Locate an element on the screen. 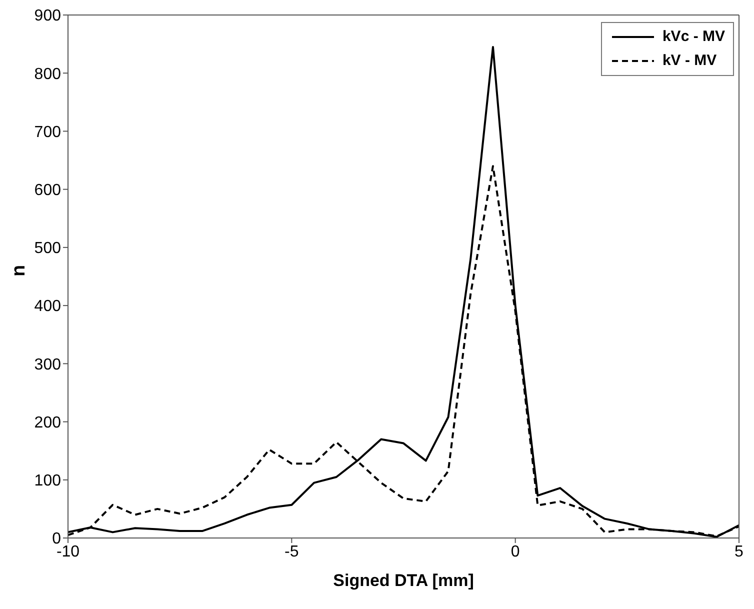  y-tick-label: 900 is located at coordinates (48, 16).